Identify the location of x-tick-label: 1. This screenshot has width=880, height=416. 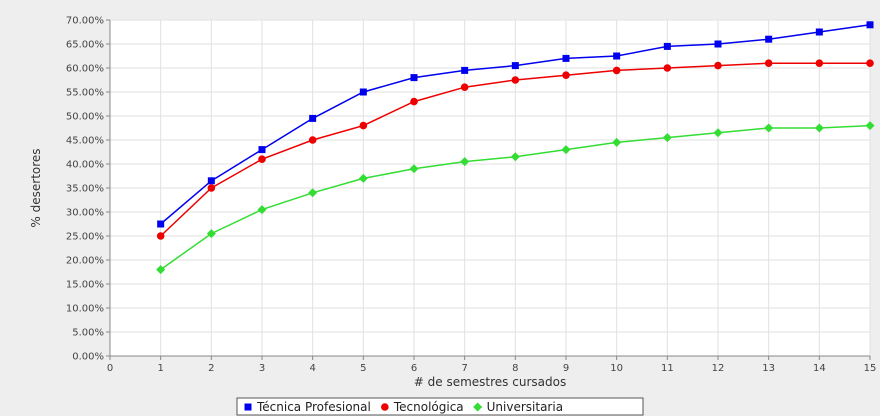
(160, 368).